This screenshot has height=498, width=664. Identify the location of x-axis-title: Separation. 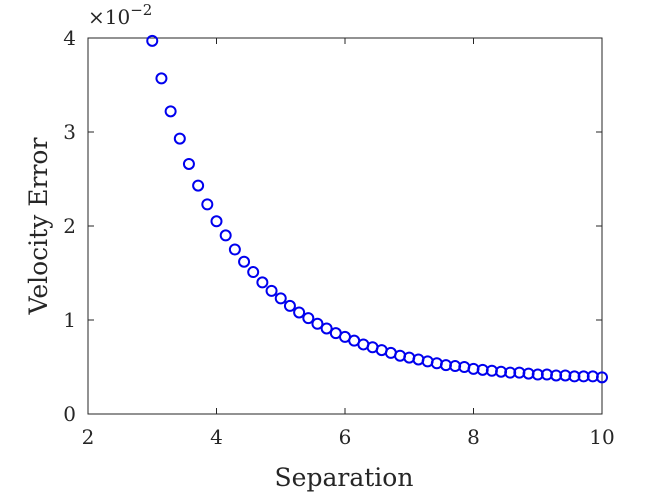
(344, 477).